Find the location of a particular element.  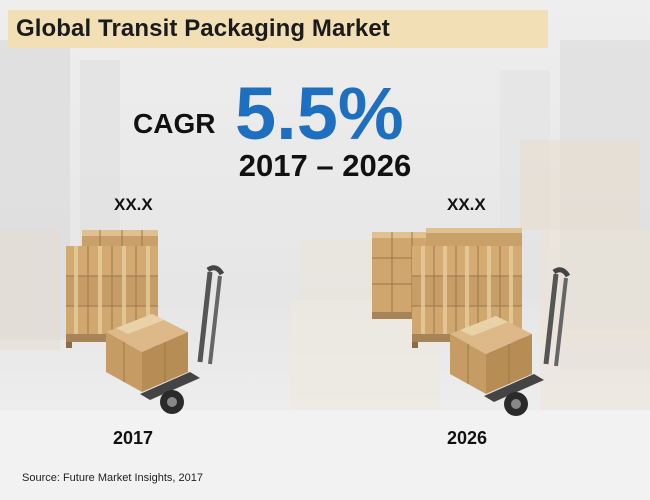

category-label-2026: 2026 is located at coordinates (467, 438).